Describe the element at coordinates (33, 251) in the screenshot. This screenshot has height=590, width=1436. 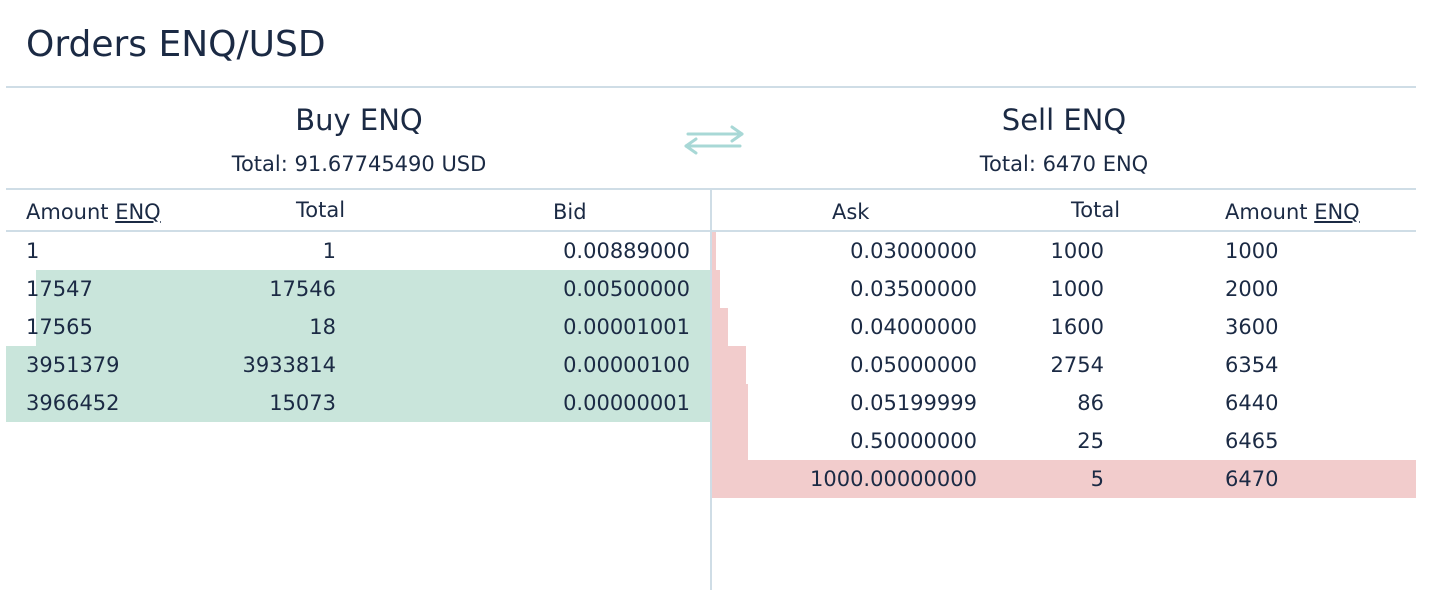
I see `buy-row-amount: 1` at that location.